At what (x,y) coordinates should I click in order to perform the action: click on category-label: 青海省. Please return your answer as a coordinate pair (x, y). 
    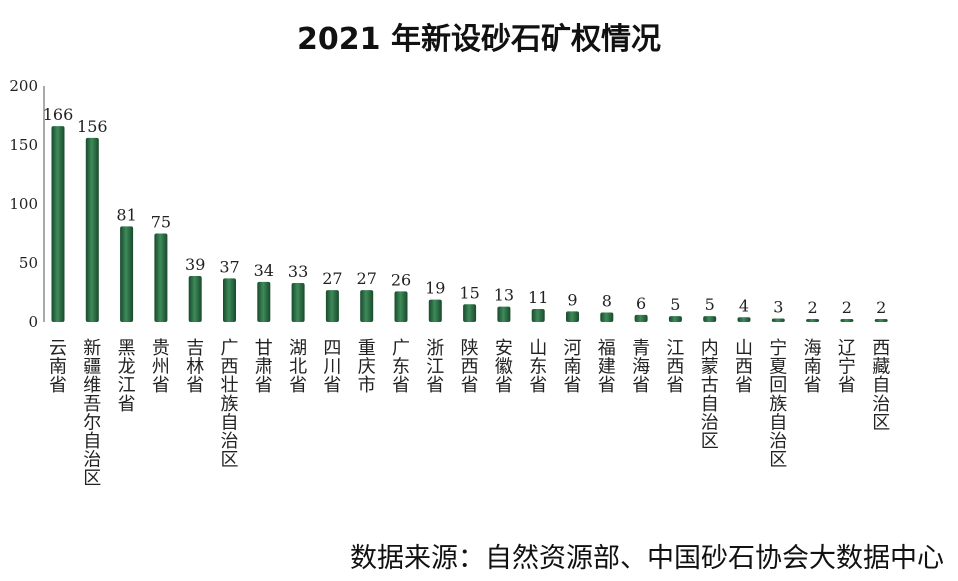
    Looking at the image, I should click on (641, 367).